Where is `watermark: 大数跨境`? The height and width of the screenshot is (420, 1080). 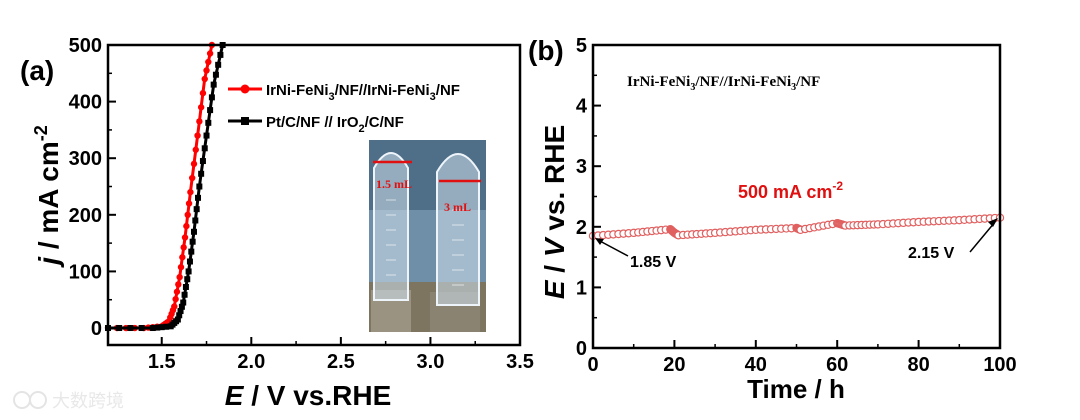
watermark: 大数跨境 is located at coordinates (68, 401).